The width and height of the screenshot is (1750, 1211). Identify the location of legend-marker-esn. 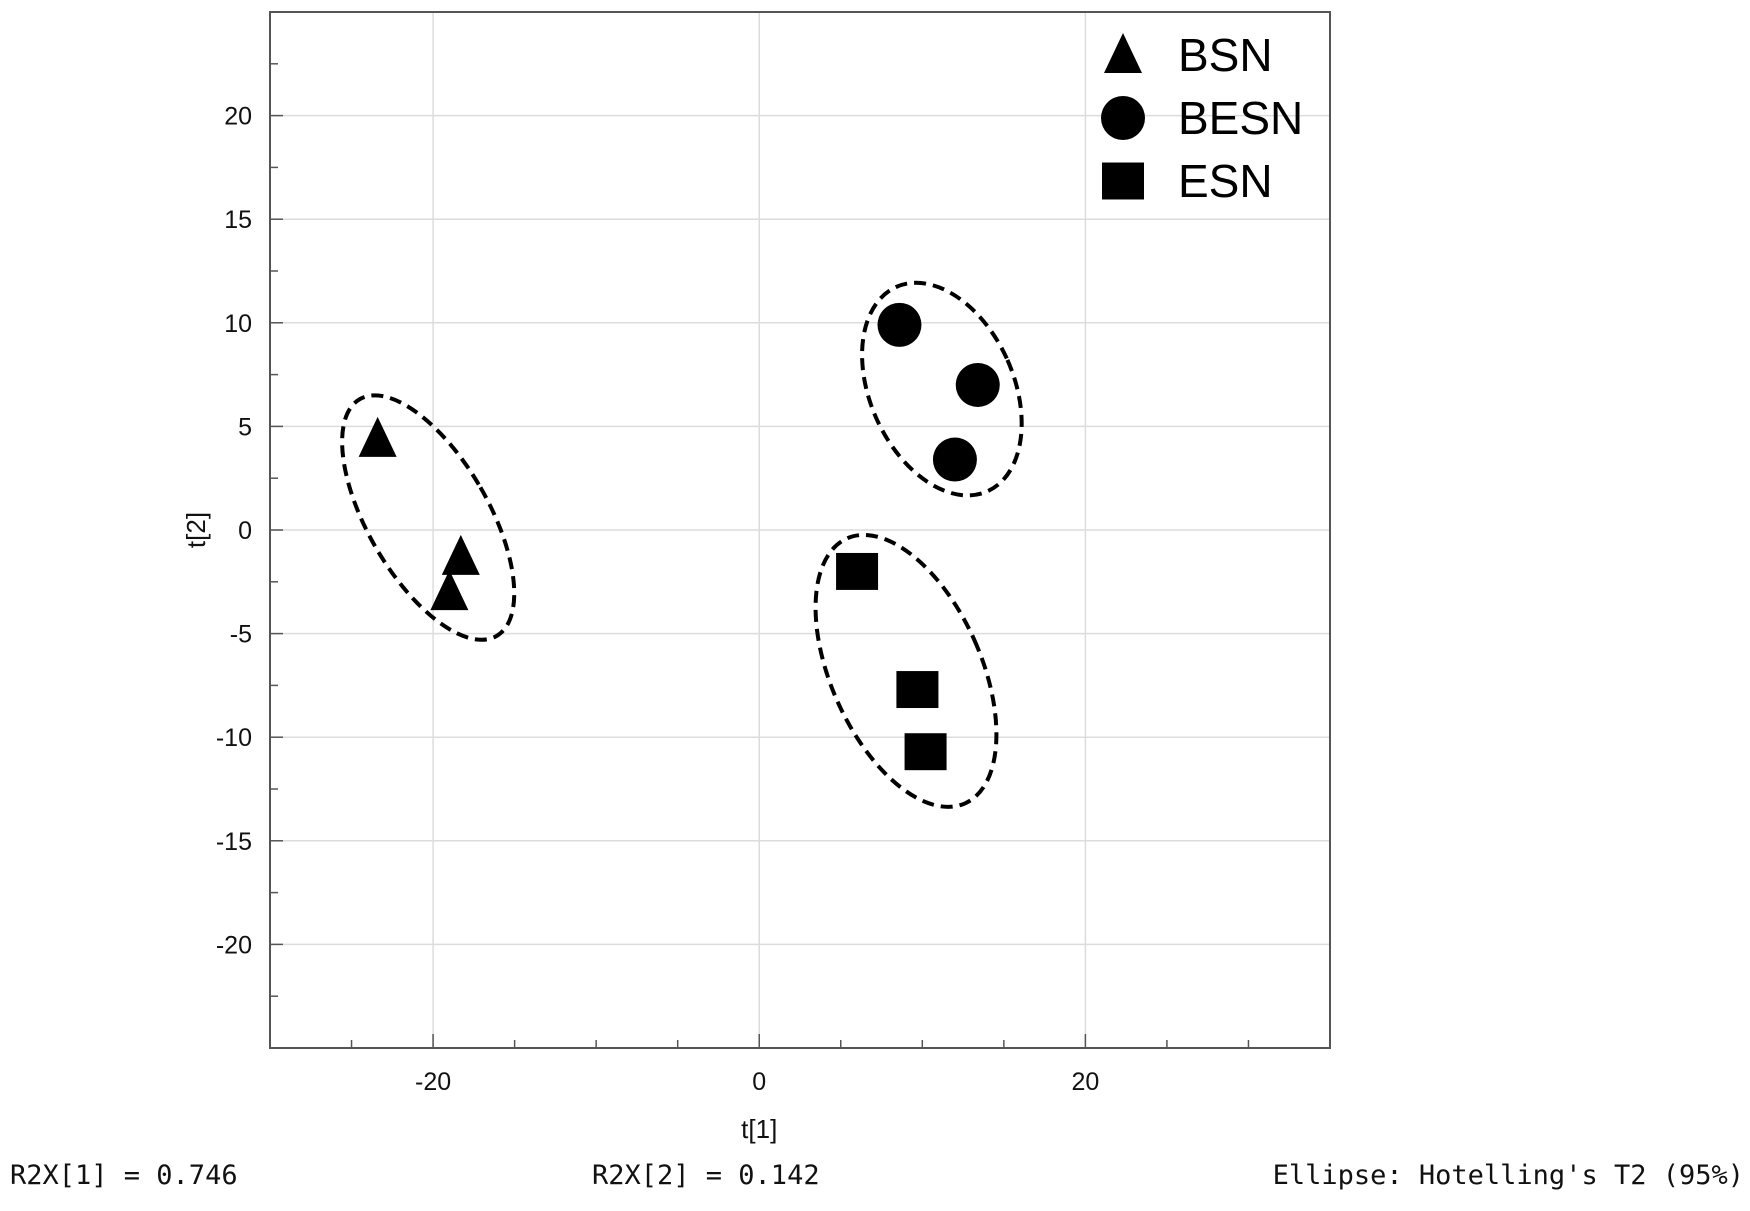
(1123, 181).